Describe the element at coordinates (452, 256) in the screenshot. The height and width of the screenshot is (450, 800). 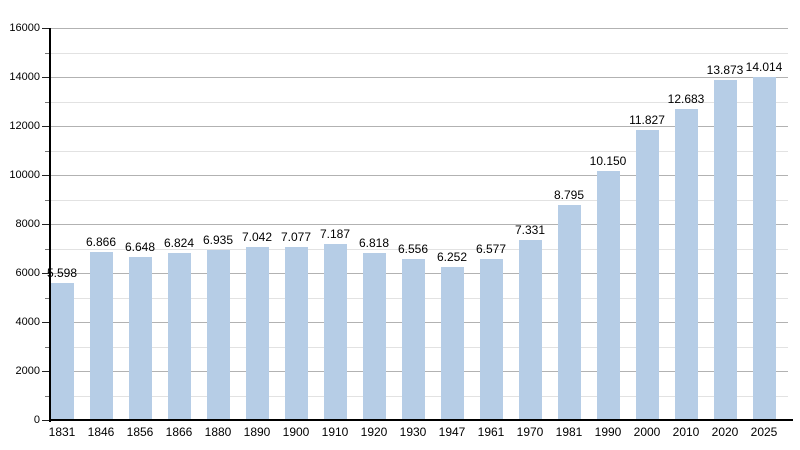
I see `bar-value-label: 6.252` at that location.